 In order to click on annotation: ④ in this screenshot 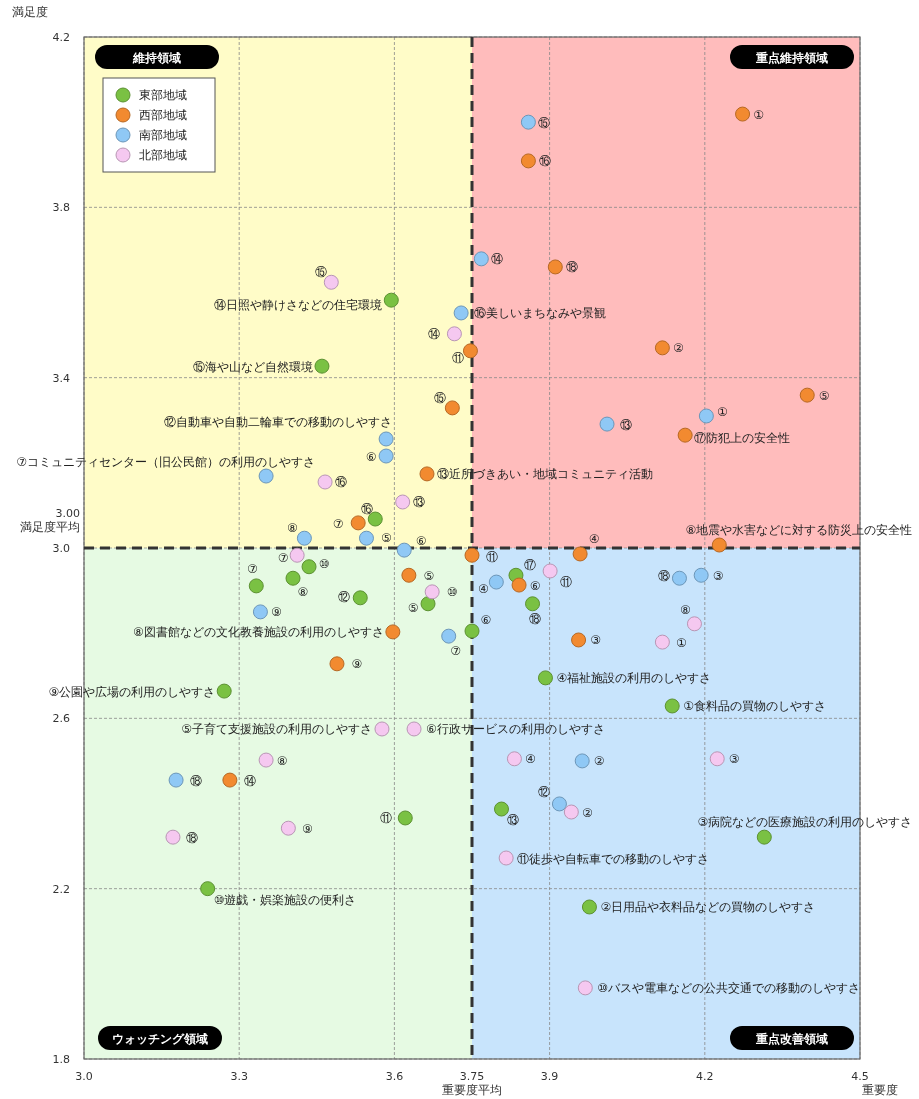, I will do `click(530, 759)`.